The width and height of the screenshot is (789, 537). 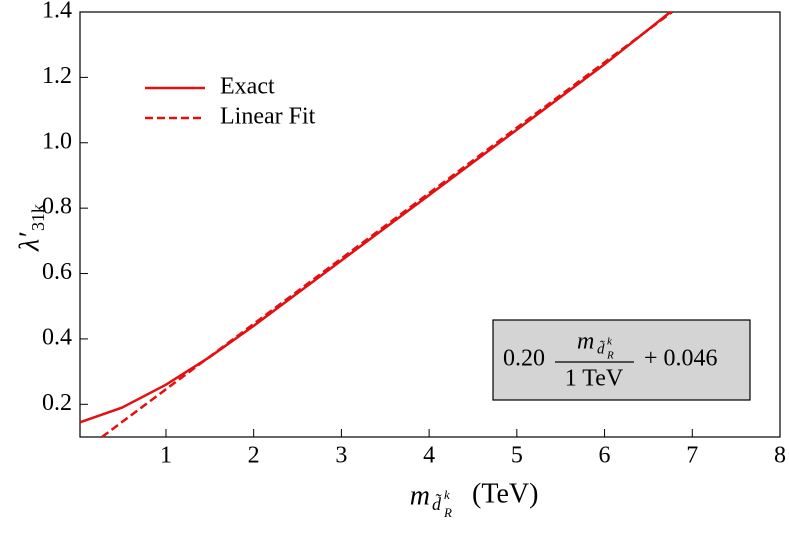 I want to click on legend-label: Exact, so click(x=247, y=87).